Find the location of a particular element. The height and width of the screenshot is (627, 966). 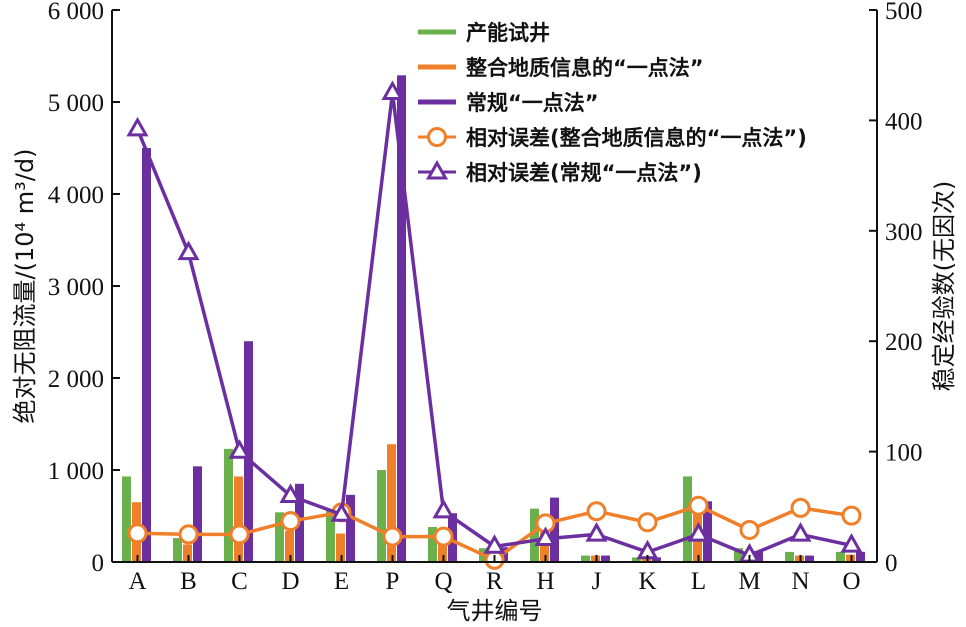

x-tick-label-J: J is located at coordinates (597, 581).